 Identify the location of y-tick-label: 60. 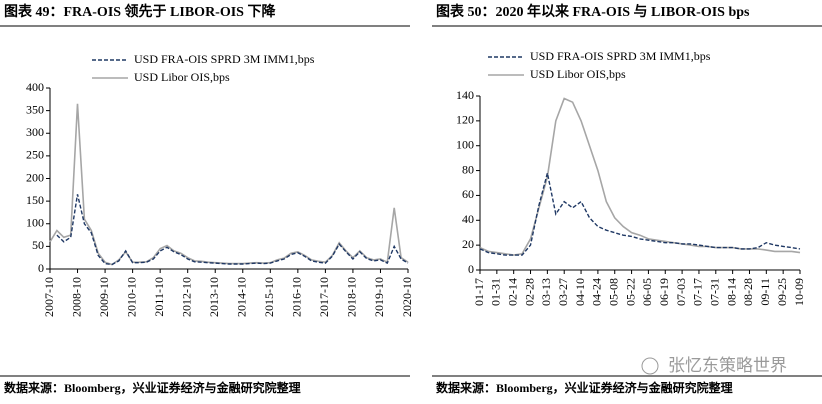
(468, 194).